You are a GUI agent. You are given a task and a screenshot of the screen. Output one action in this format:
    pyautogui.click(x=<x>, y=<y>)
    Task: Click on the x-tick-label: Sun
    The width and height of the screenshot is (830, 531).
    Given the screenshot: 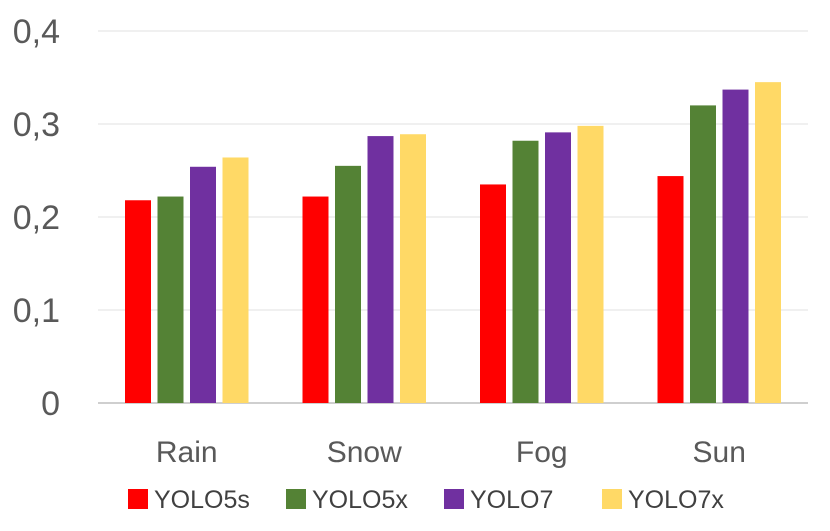 What is the action you would take?
    pyautogui.click(x=719, y=452)
    